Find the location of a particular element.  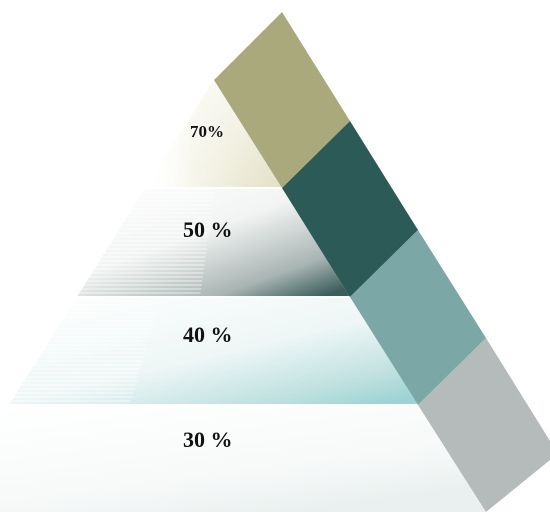

tier-3-label: 40 % is located at coordinates (208, 334).